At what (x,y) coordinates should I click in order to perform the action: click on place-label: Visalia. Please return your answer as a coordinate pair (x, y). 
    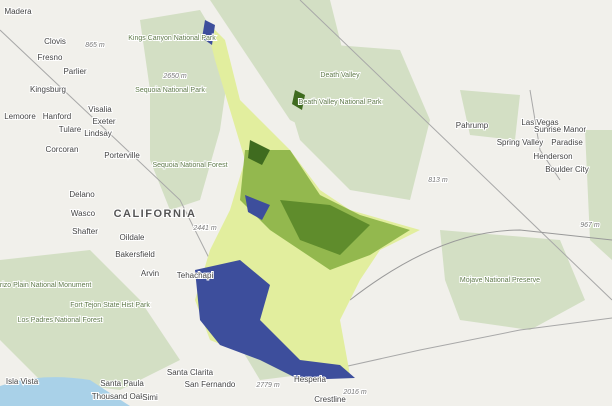
    Looking at the image, I should click on (100, 109).